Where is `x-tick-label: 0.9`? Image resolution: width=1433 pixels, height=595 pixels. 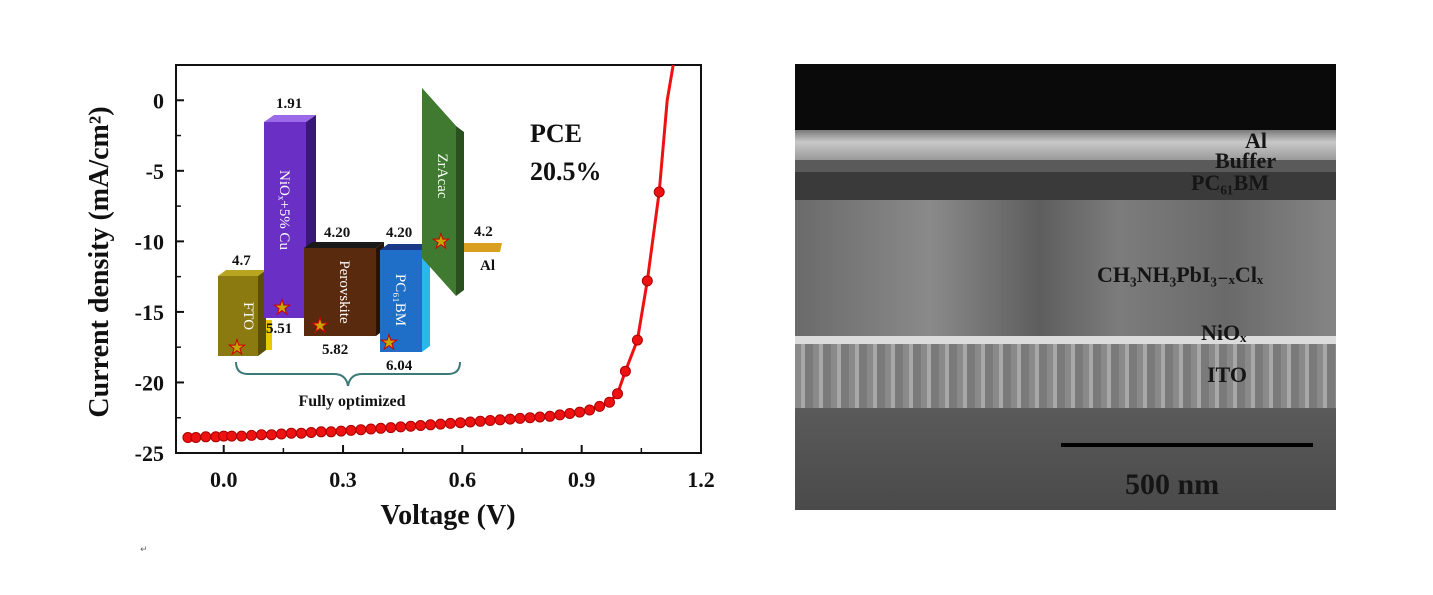
x-tick-label: 0.9 is located at coordinates (582, 479).